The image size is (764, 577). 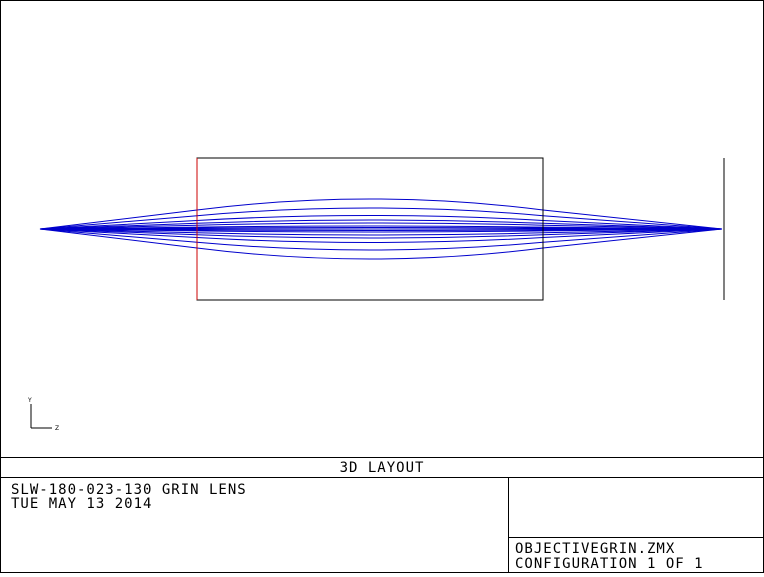 I want to click on configuration-label: CONFIGURATION 1 OF 1, so click(x=609, y=564).